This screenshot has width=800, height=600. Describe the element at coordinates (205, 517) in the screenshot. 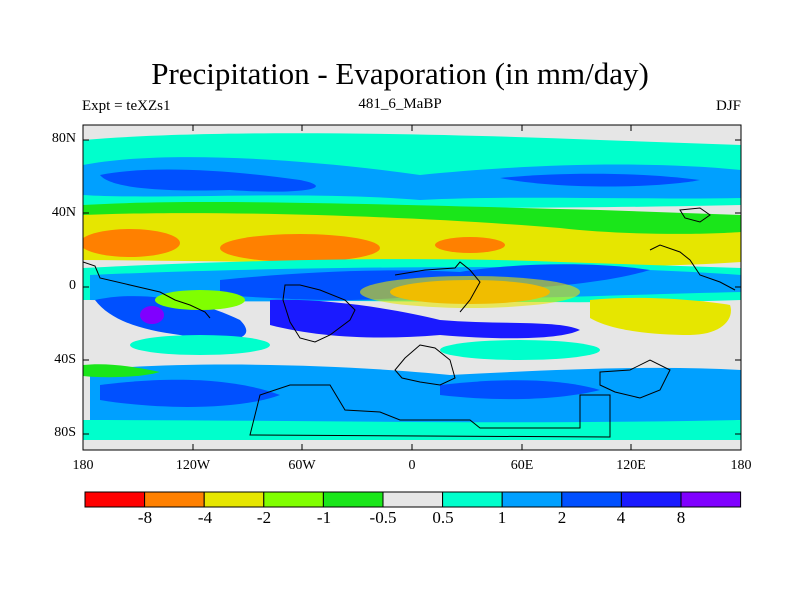

I see `colorbar-label: -4` at that location.